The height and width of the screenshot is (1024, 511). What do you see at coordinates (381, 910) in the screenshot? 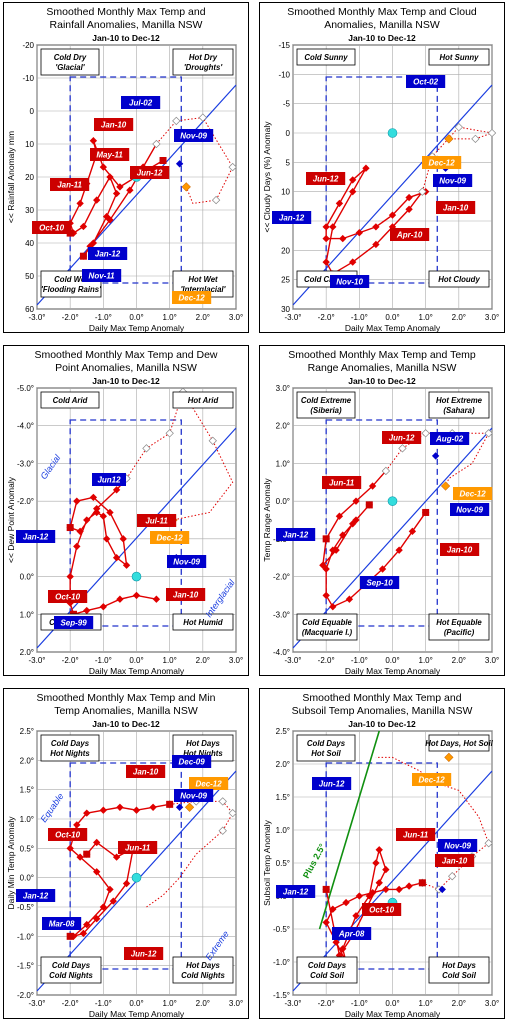
I see `callout-label: Oct-10` at bounding box center [381, 910].